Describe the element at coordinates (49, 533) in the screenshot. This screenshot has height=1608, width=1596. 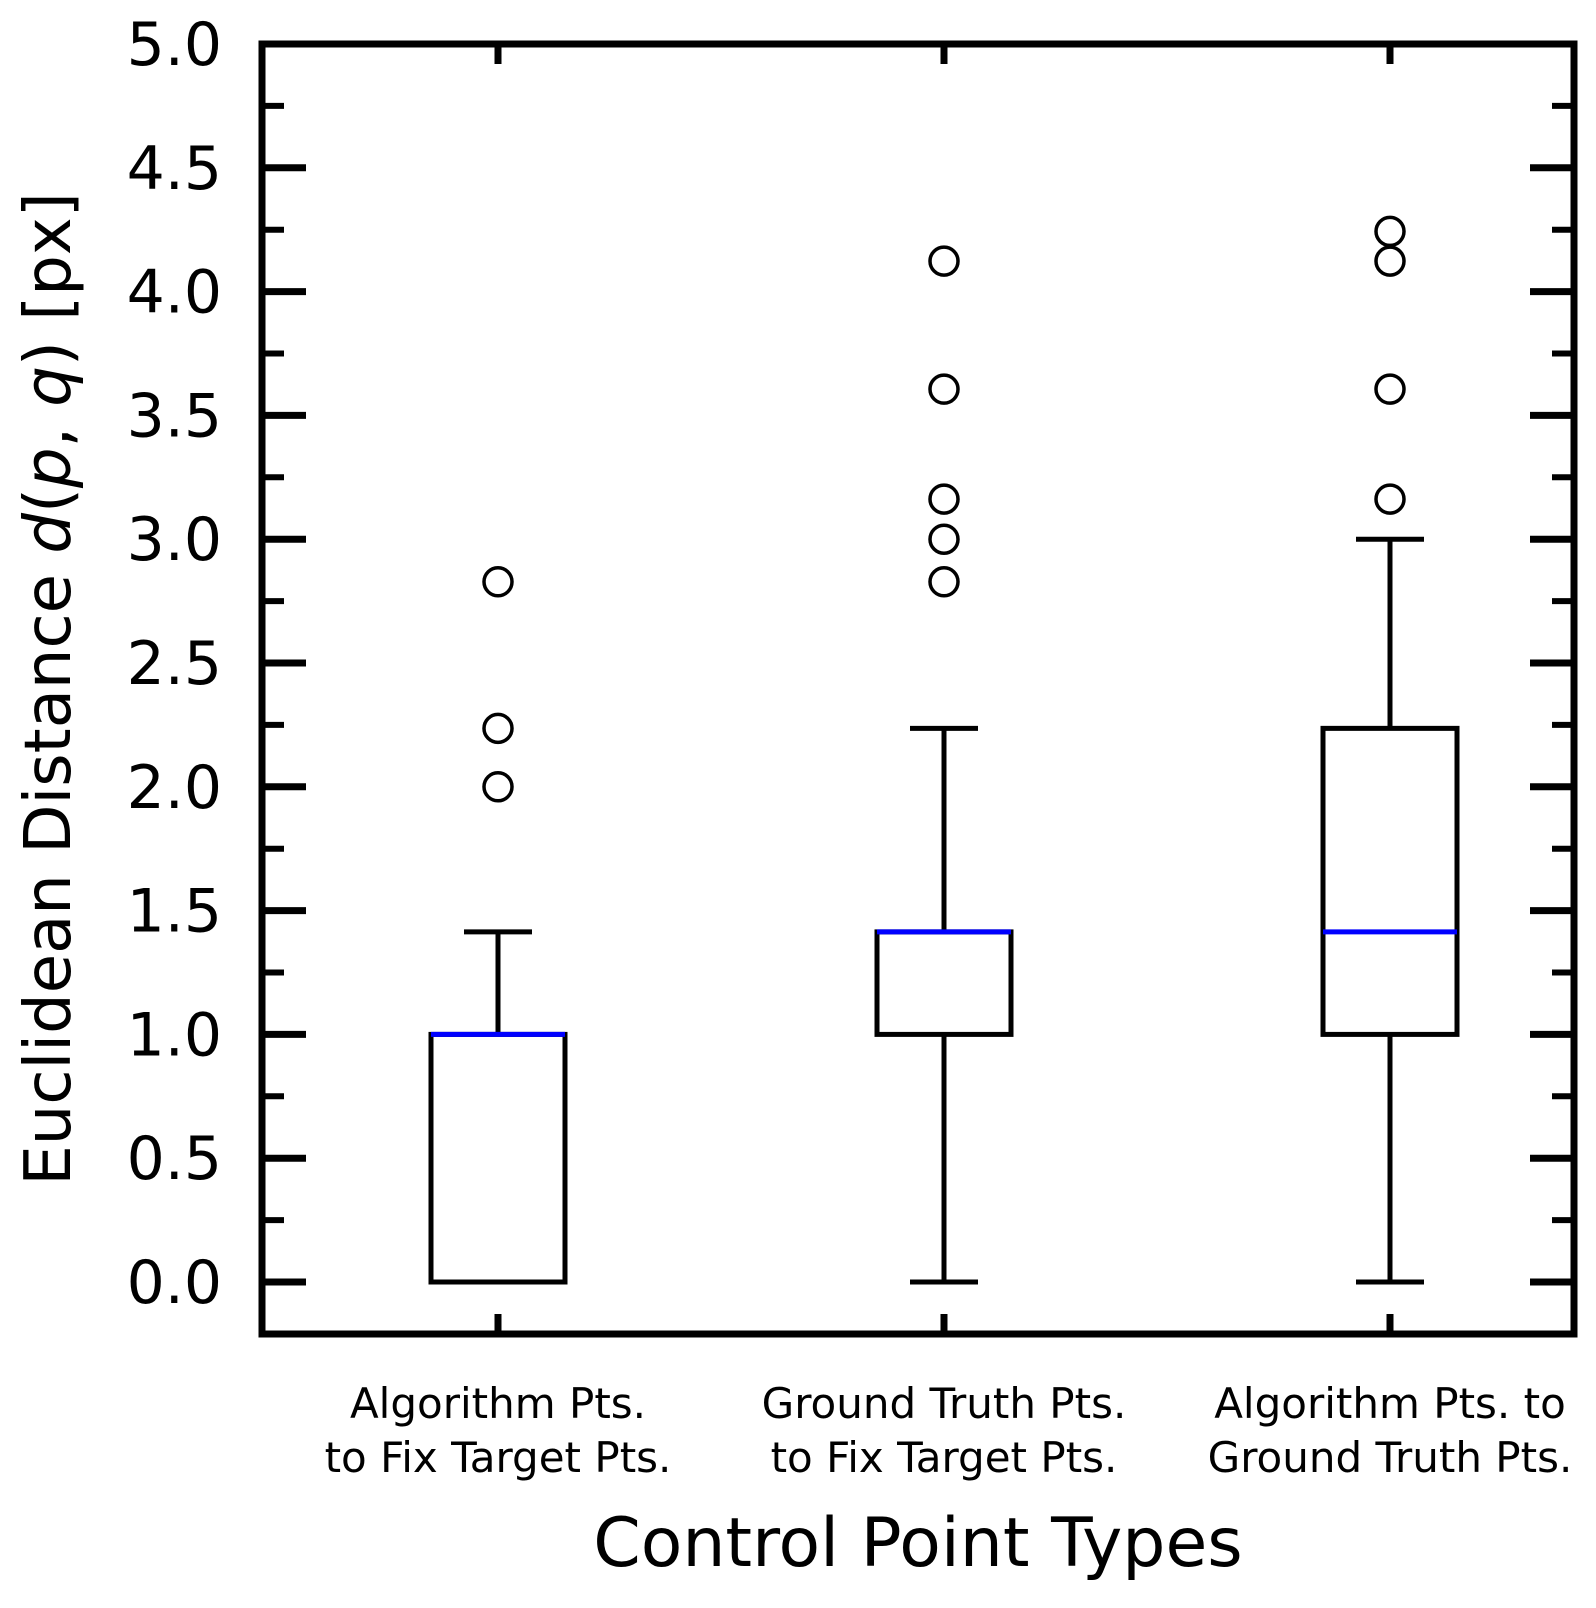
I see `y-axis-title-d: d` at that location.